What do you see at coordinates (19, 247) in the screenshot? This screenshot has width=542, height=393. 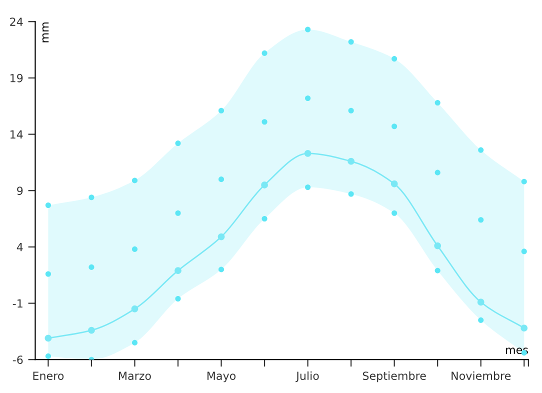 I see `y-tick-label: 4` at bounding box center [19, 247].